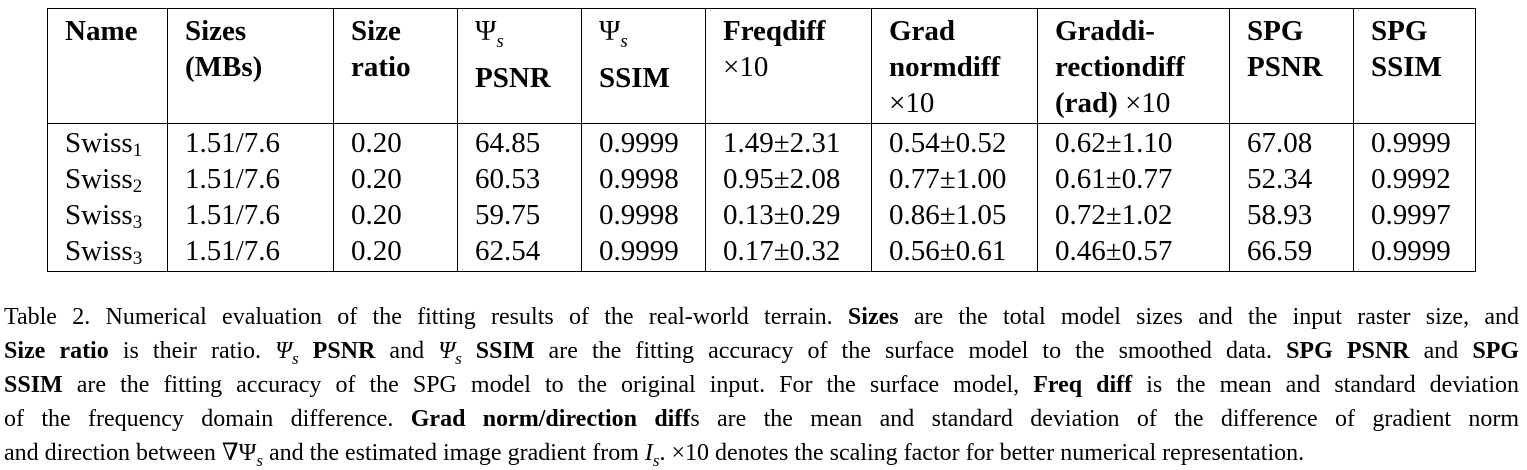 The width and height of the screenshot is (1527, 470). Describe the element at coordinates (381, 67) in the screenshot. I see `header-line: ratio` at that location.